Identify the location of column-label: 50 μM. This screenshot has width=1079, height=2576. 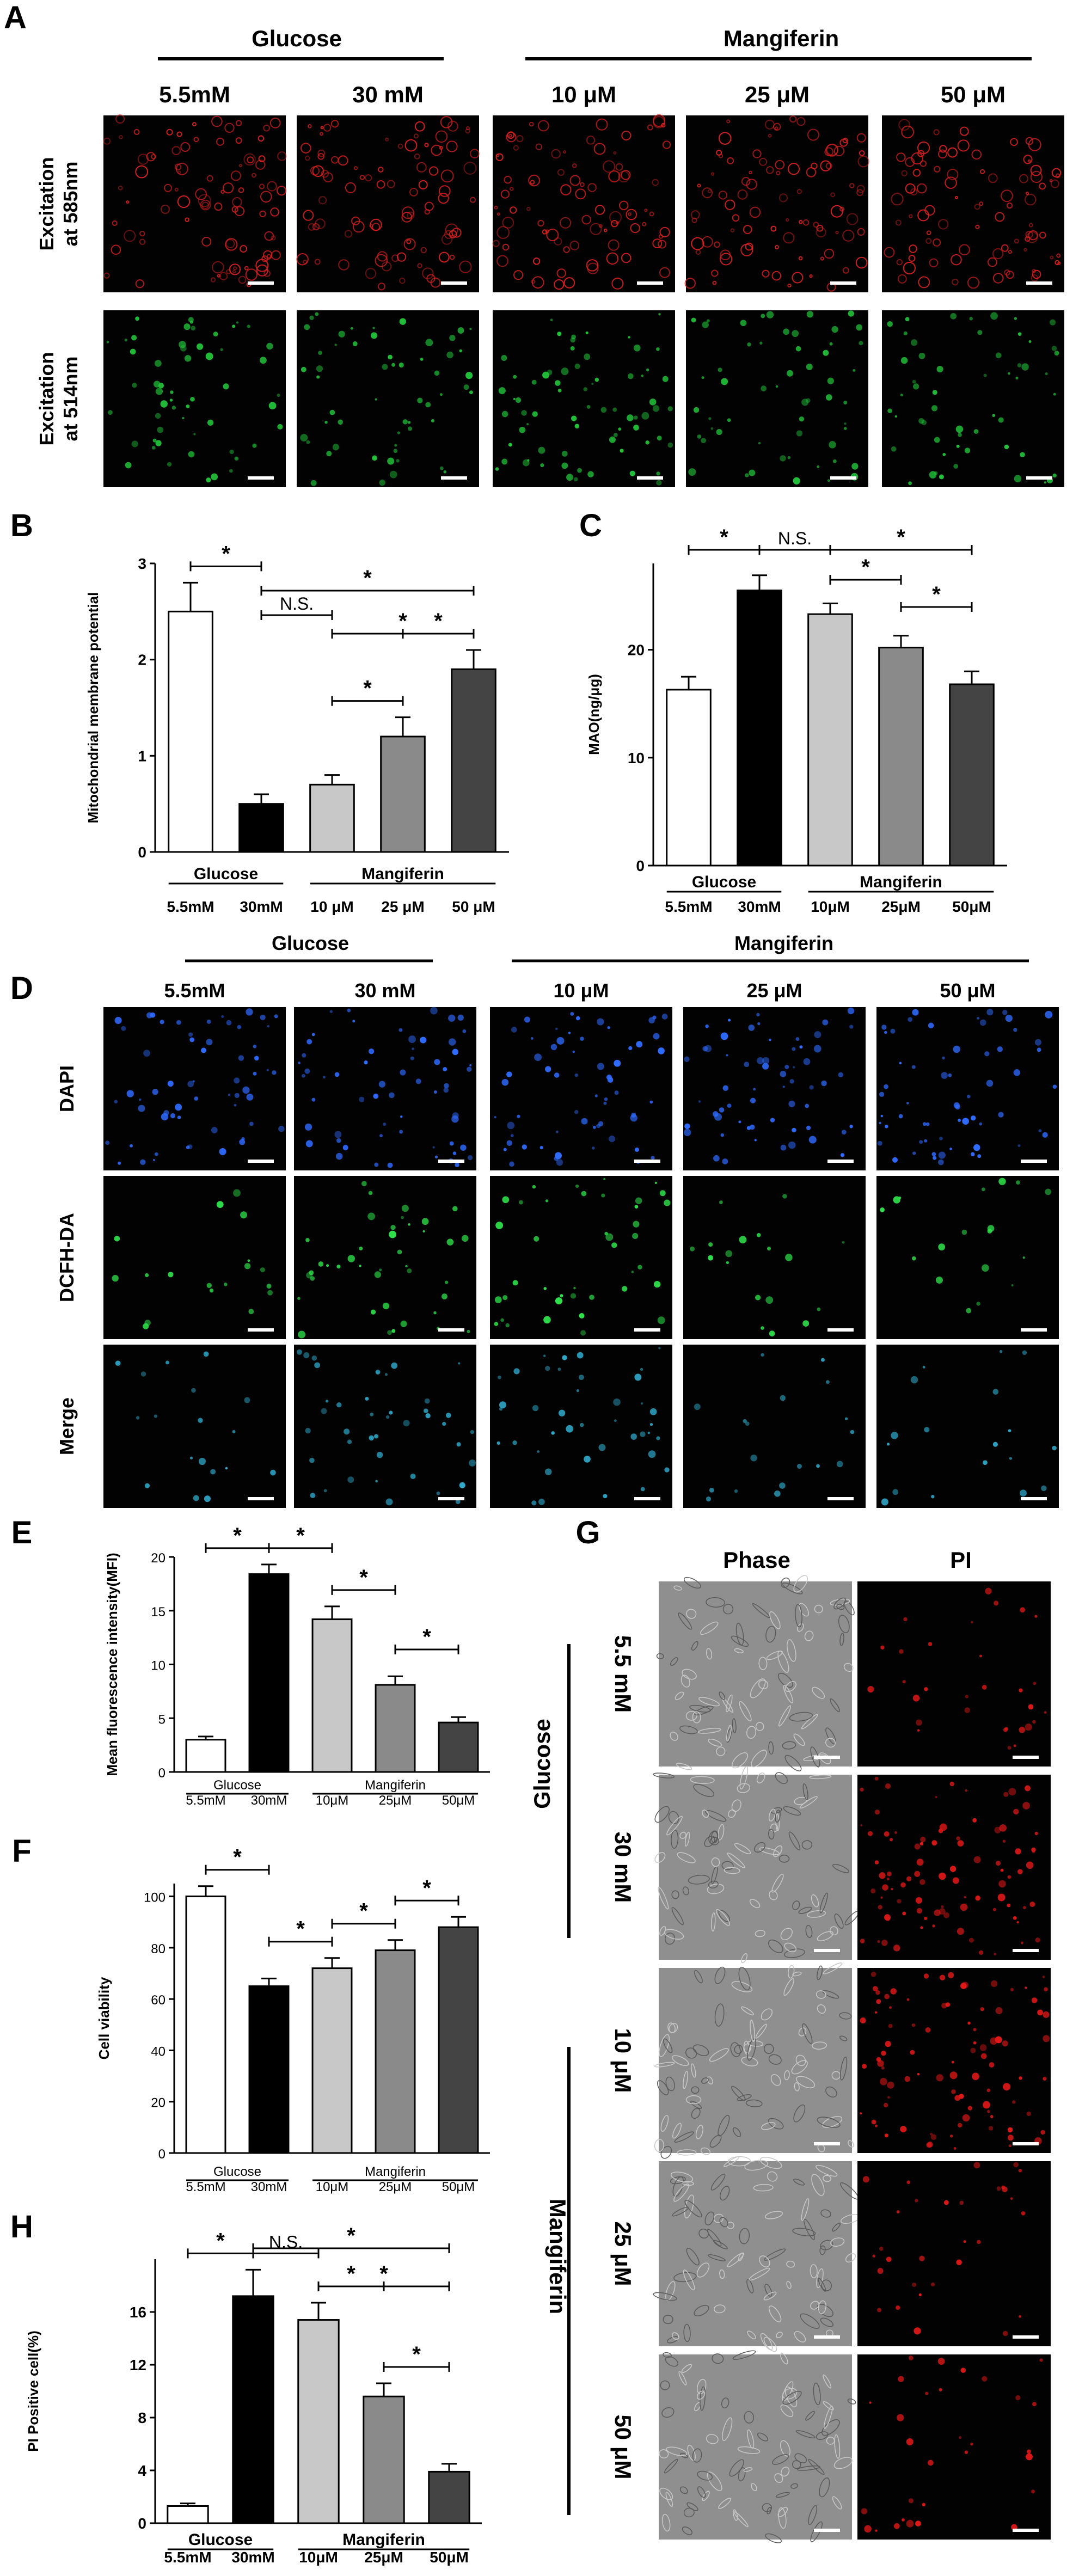
(967, 990).